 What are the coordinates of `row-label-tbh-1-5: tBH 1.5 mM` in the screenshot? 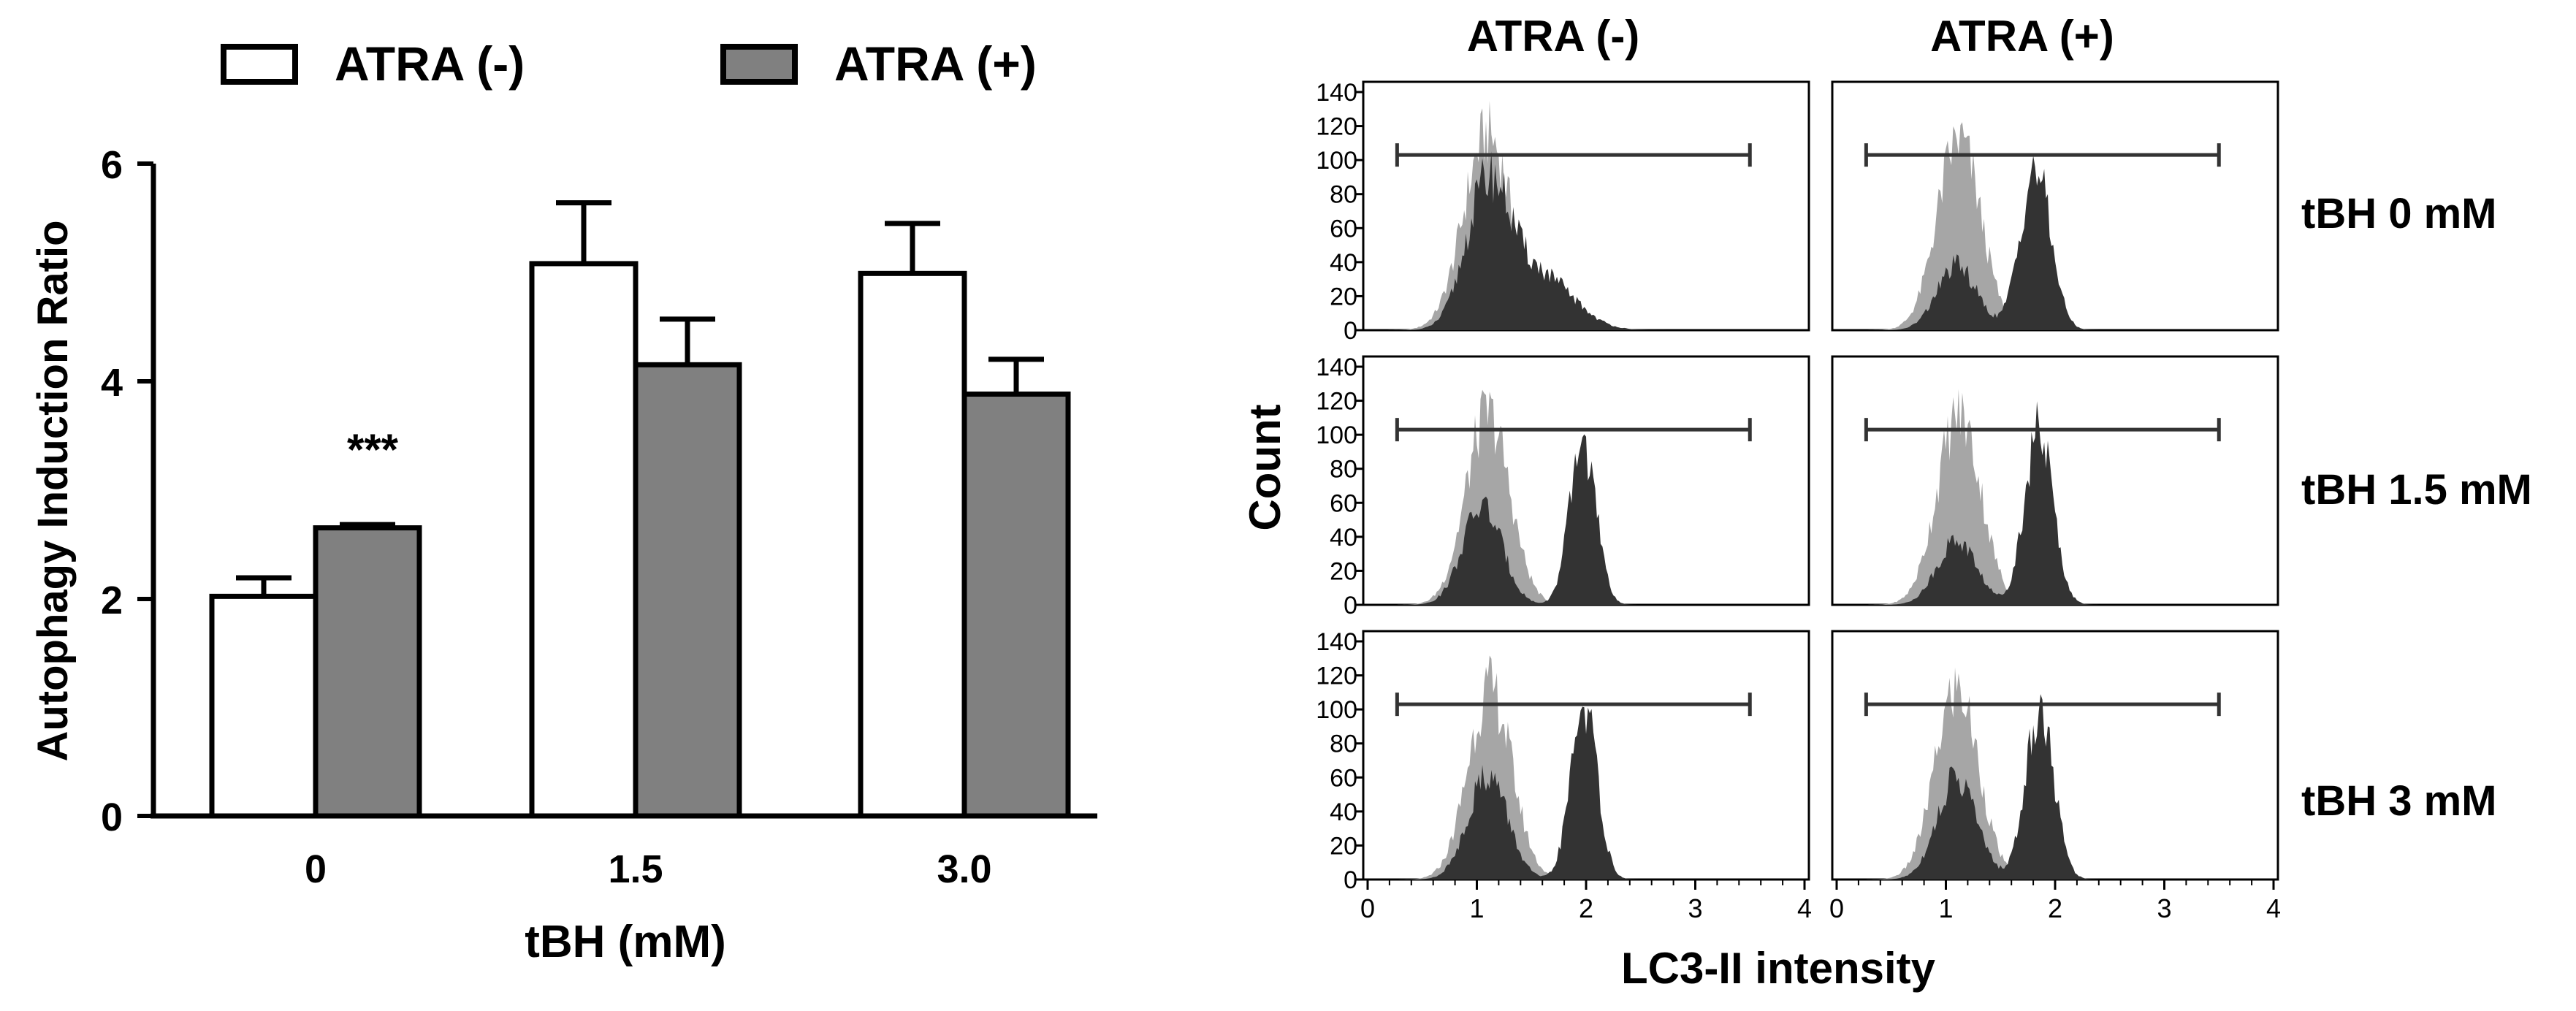 It's located at (2416, 490).